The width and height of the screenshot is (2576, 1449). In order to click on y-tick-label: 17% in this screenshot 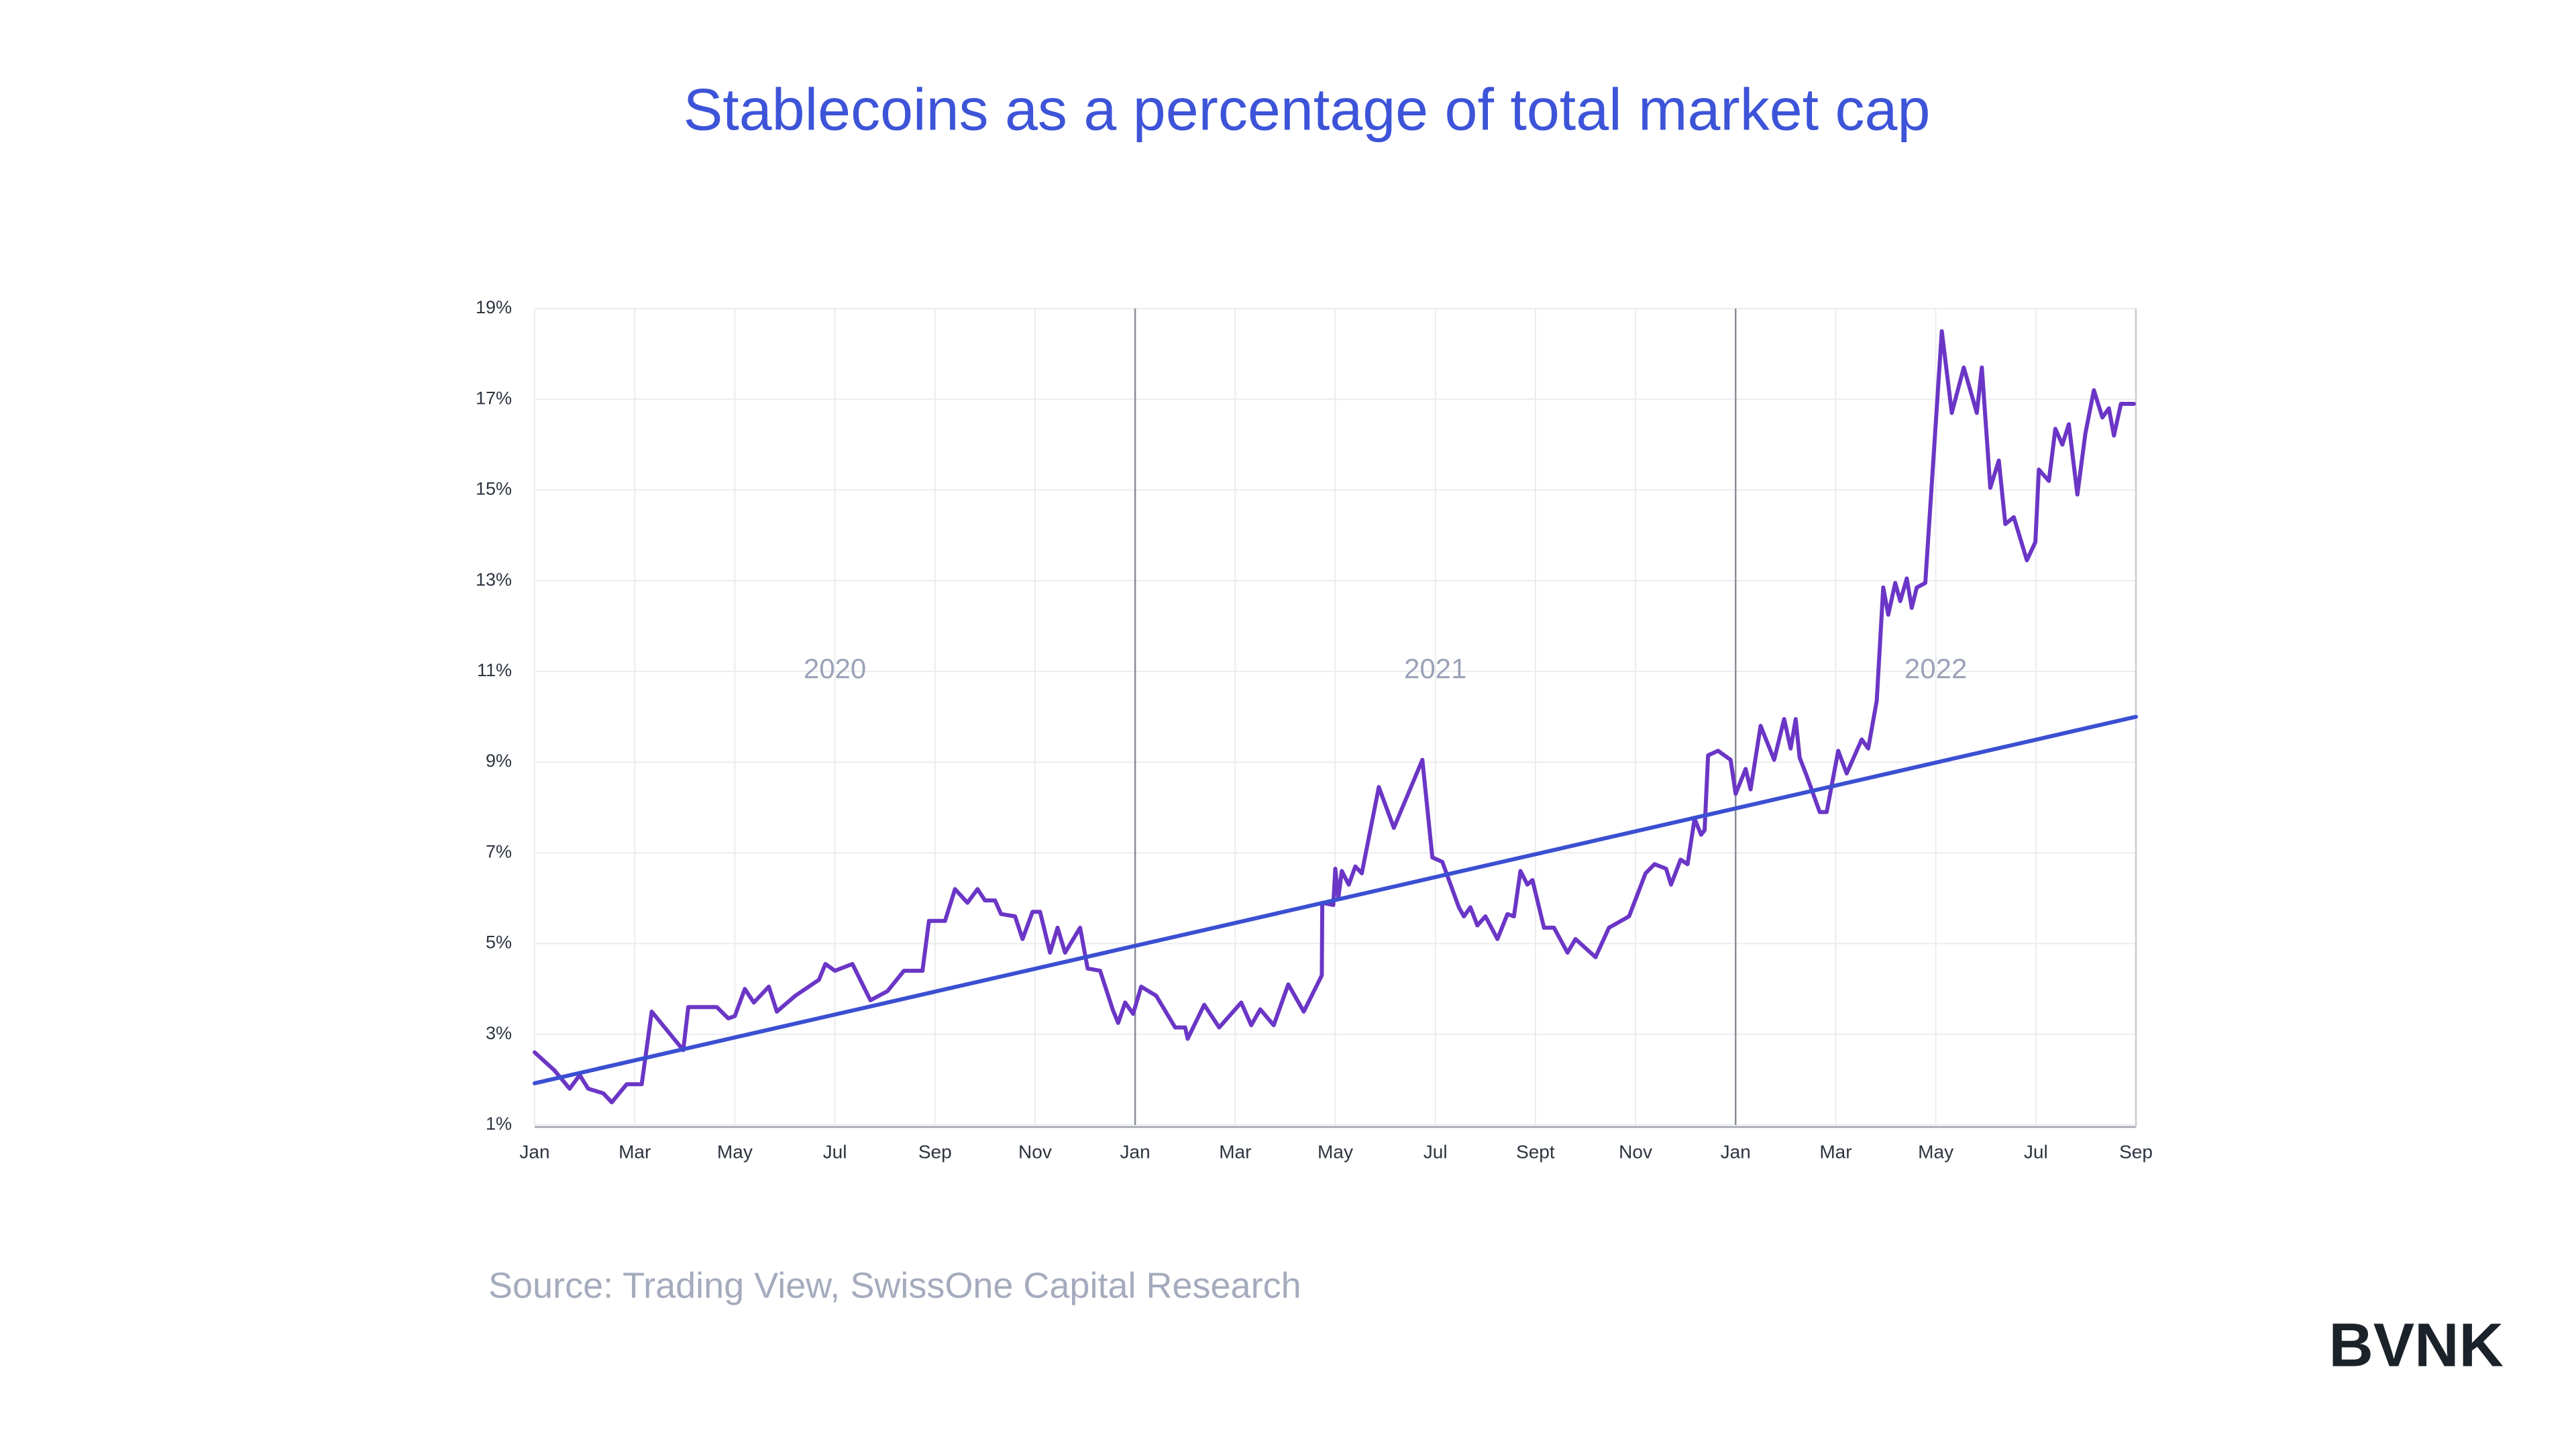, I will do `click(494, 398)`.